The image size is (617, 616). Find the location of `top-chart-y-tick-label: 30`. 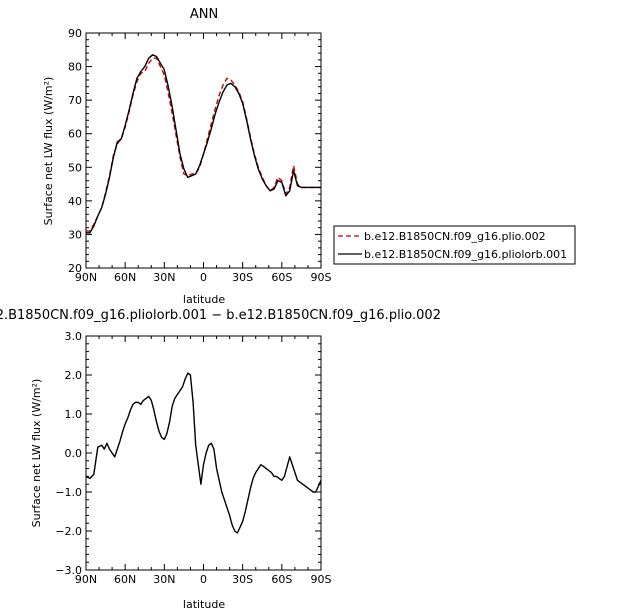

top-chart-y-tick-label: 30 is located at coordinates (75, 234).